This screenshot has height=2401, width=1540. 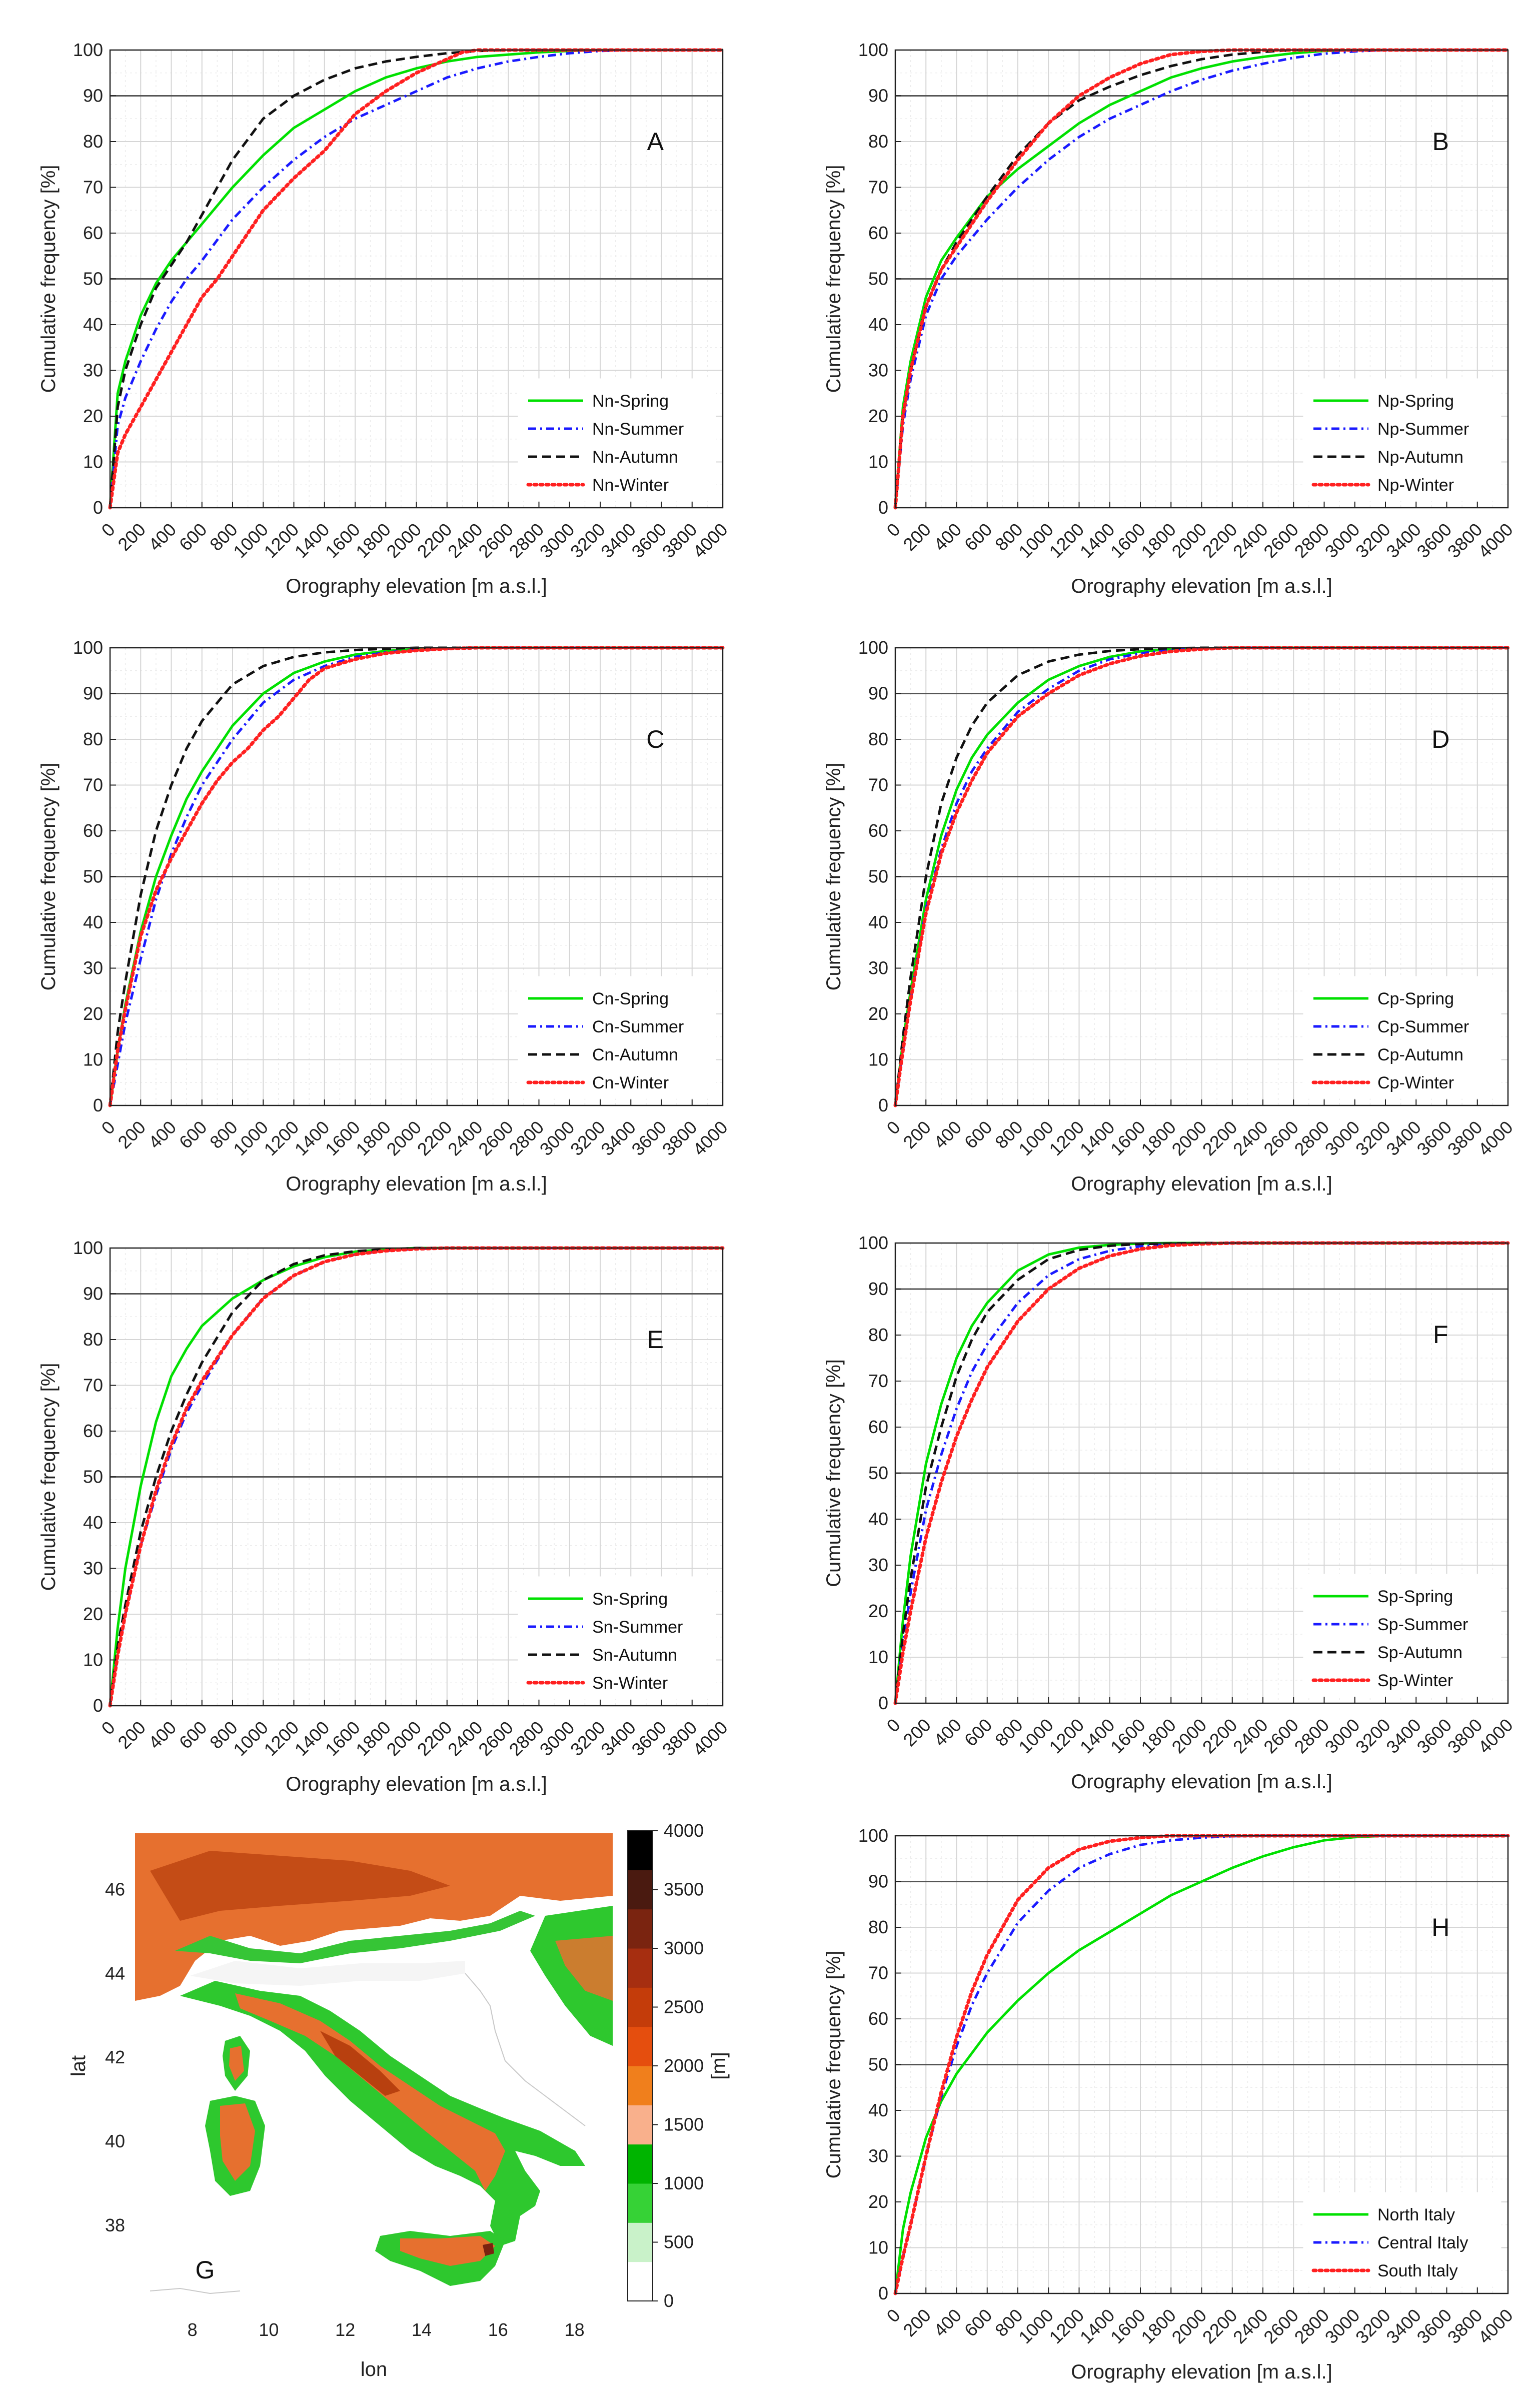 I want to click on series-line-cn-autumn, so click(x=416, y=876).